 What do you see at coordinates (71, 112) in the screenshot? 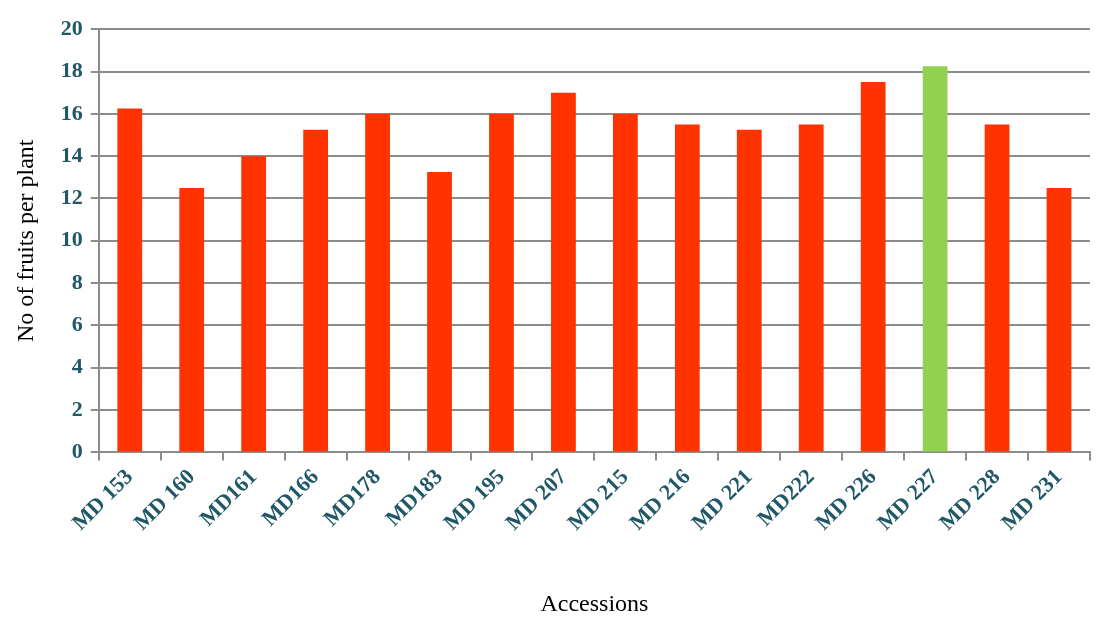
I see `y-tick-label: 16` at bounding box center [71, 112].